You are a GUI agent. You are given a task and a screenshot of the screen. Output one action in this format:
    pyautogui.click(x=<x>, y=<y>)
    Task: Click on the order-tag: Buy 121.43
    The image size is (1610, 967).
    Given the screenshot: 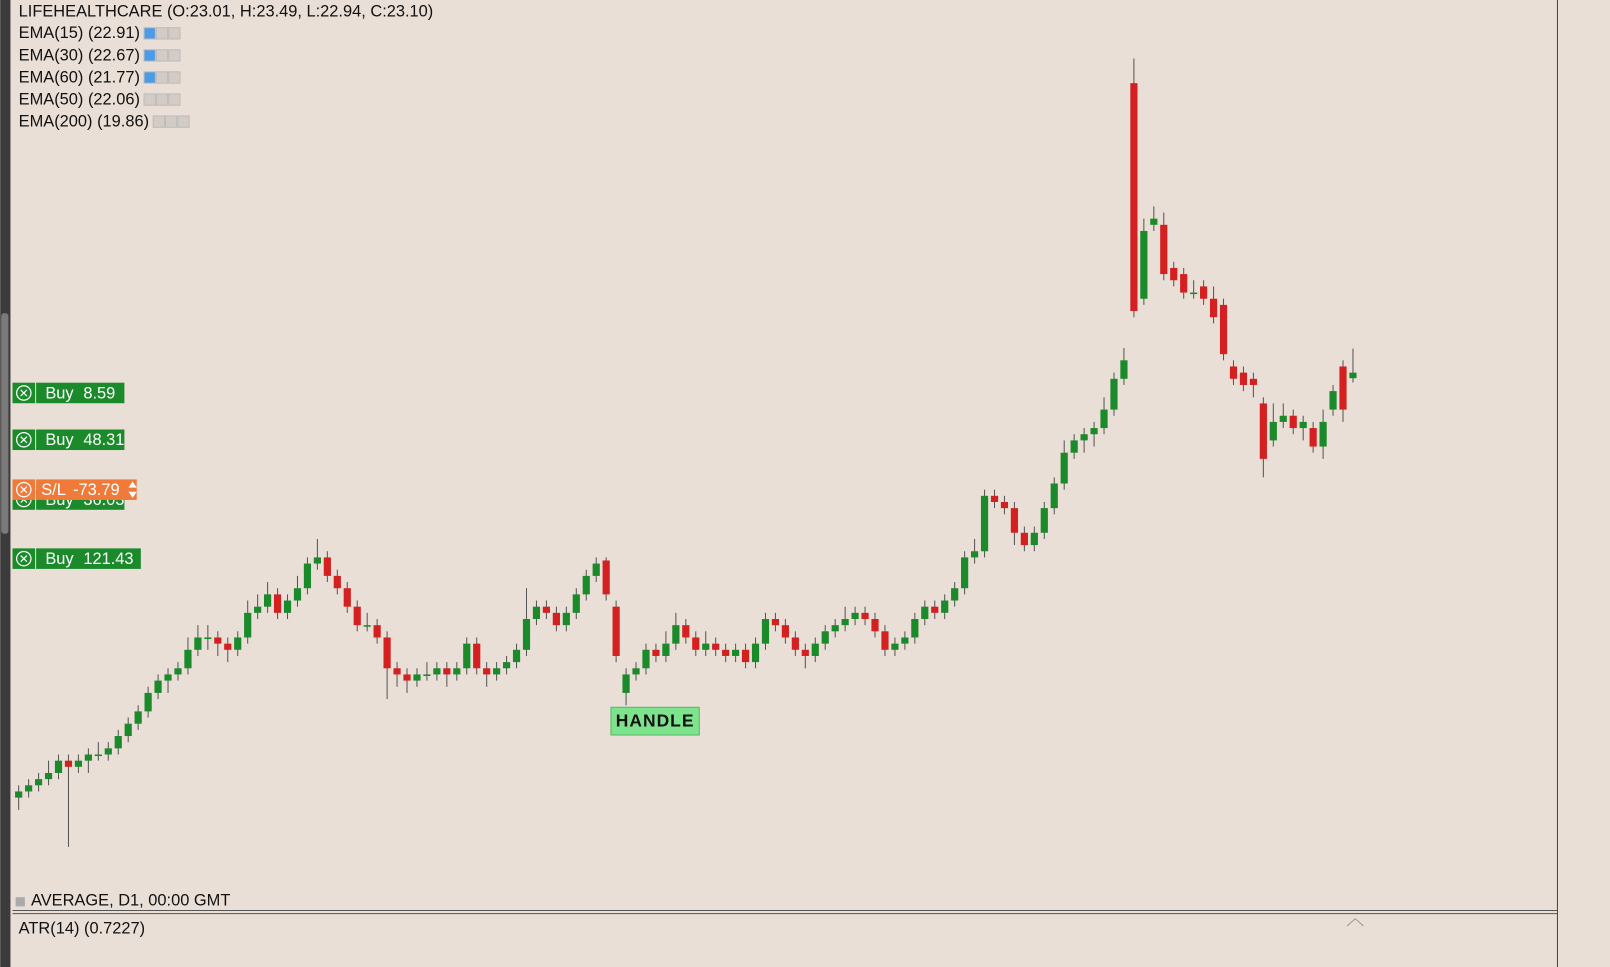 What is the action you would take?
    pyautogui.click(x=76, y=558)
    